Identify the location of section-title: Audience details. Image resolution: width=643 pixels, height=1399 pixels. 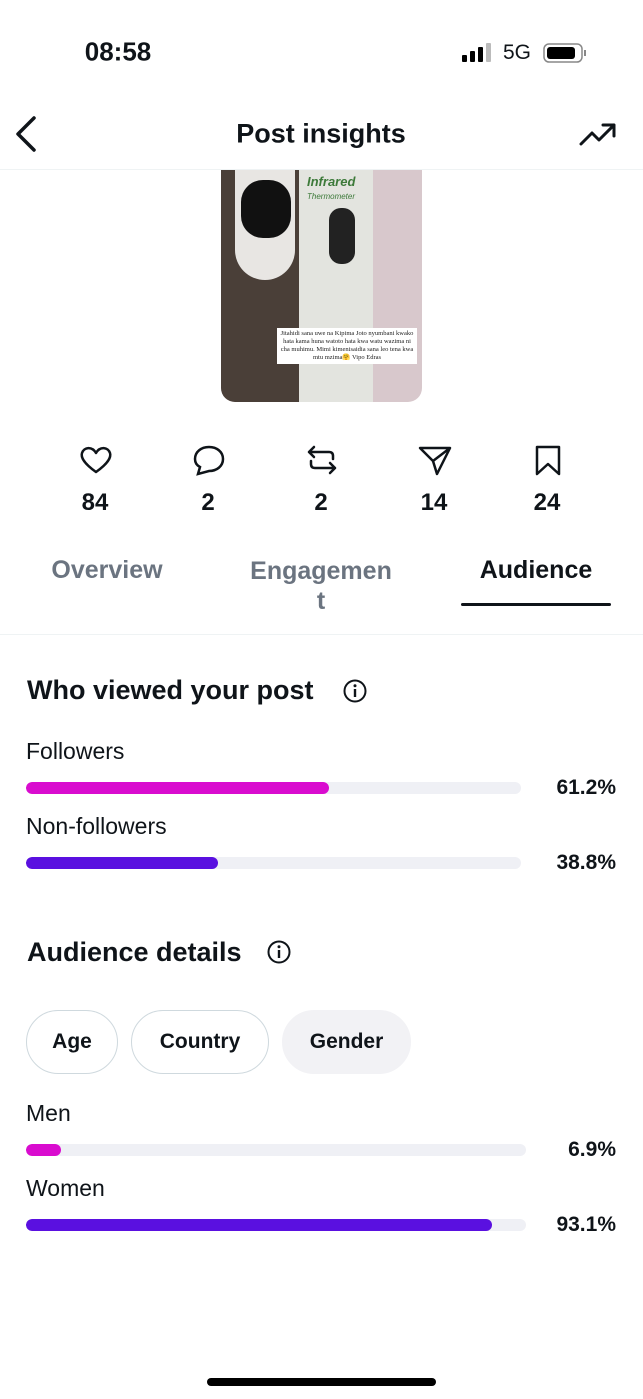
(134, 952).